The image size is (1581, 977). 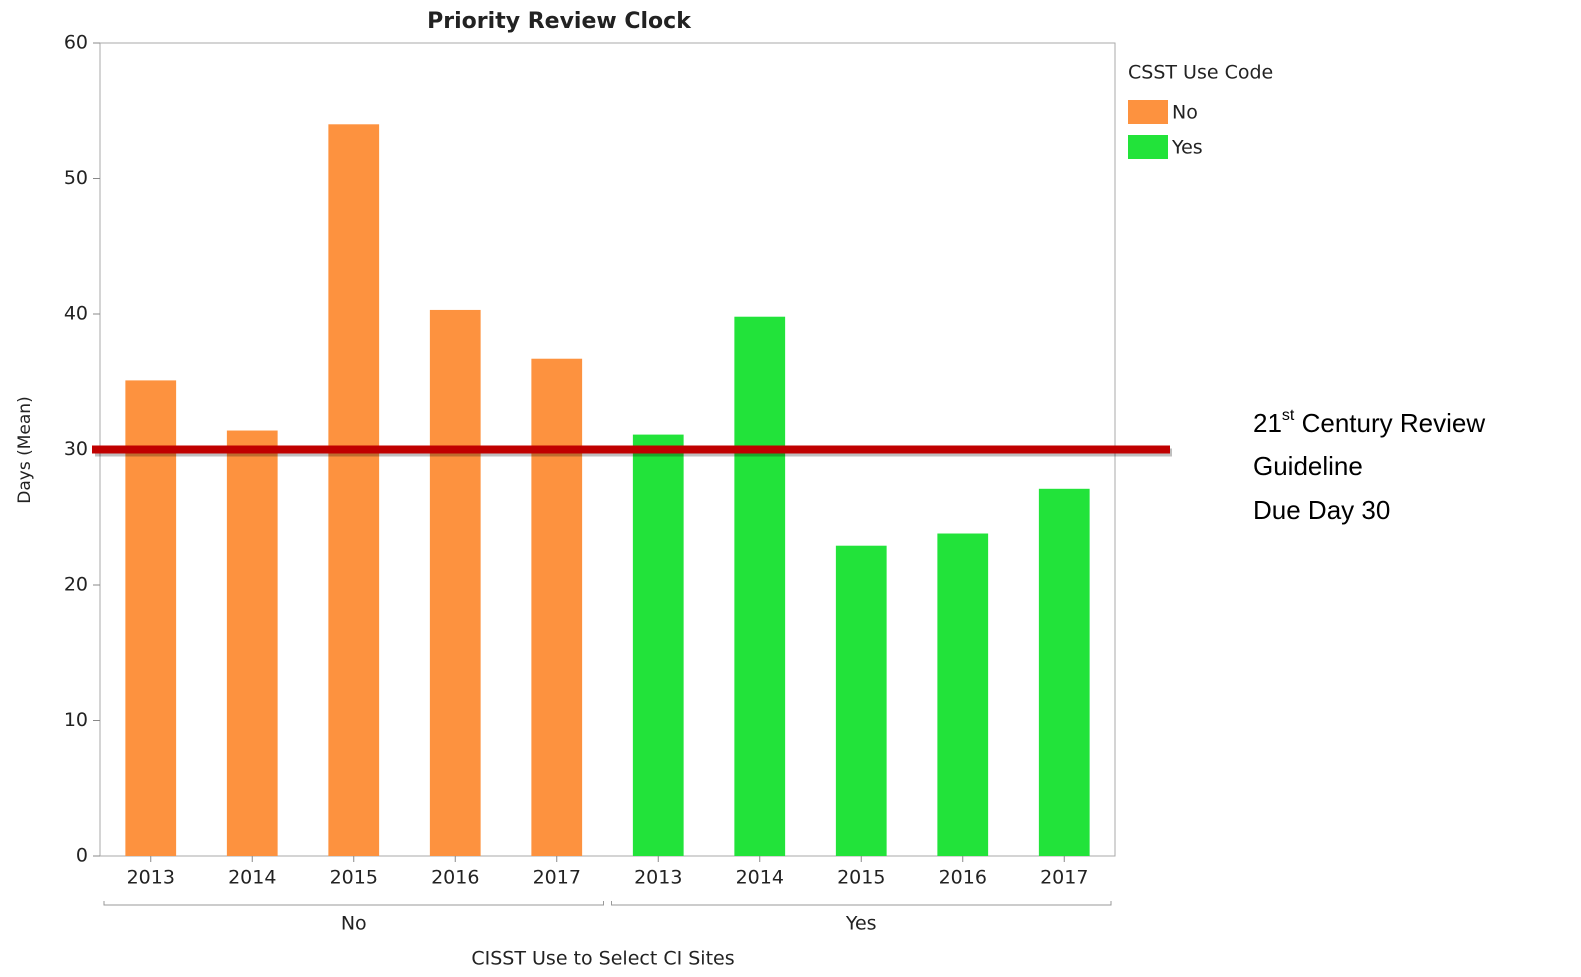 I want to click on y-tick-label: 20, so click(x=76, y=585).